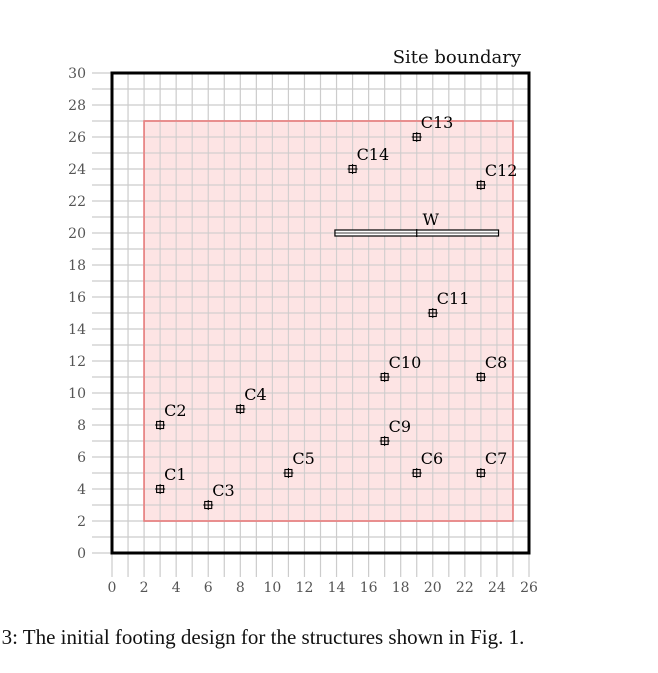  What do you see at coordinates (465, 588) in the screenshot?
I see `x-tick-label: 22` at bounding box center [465, 588].